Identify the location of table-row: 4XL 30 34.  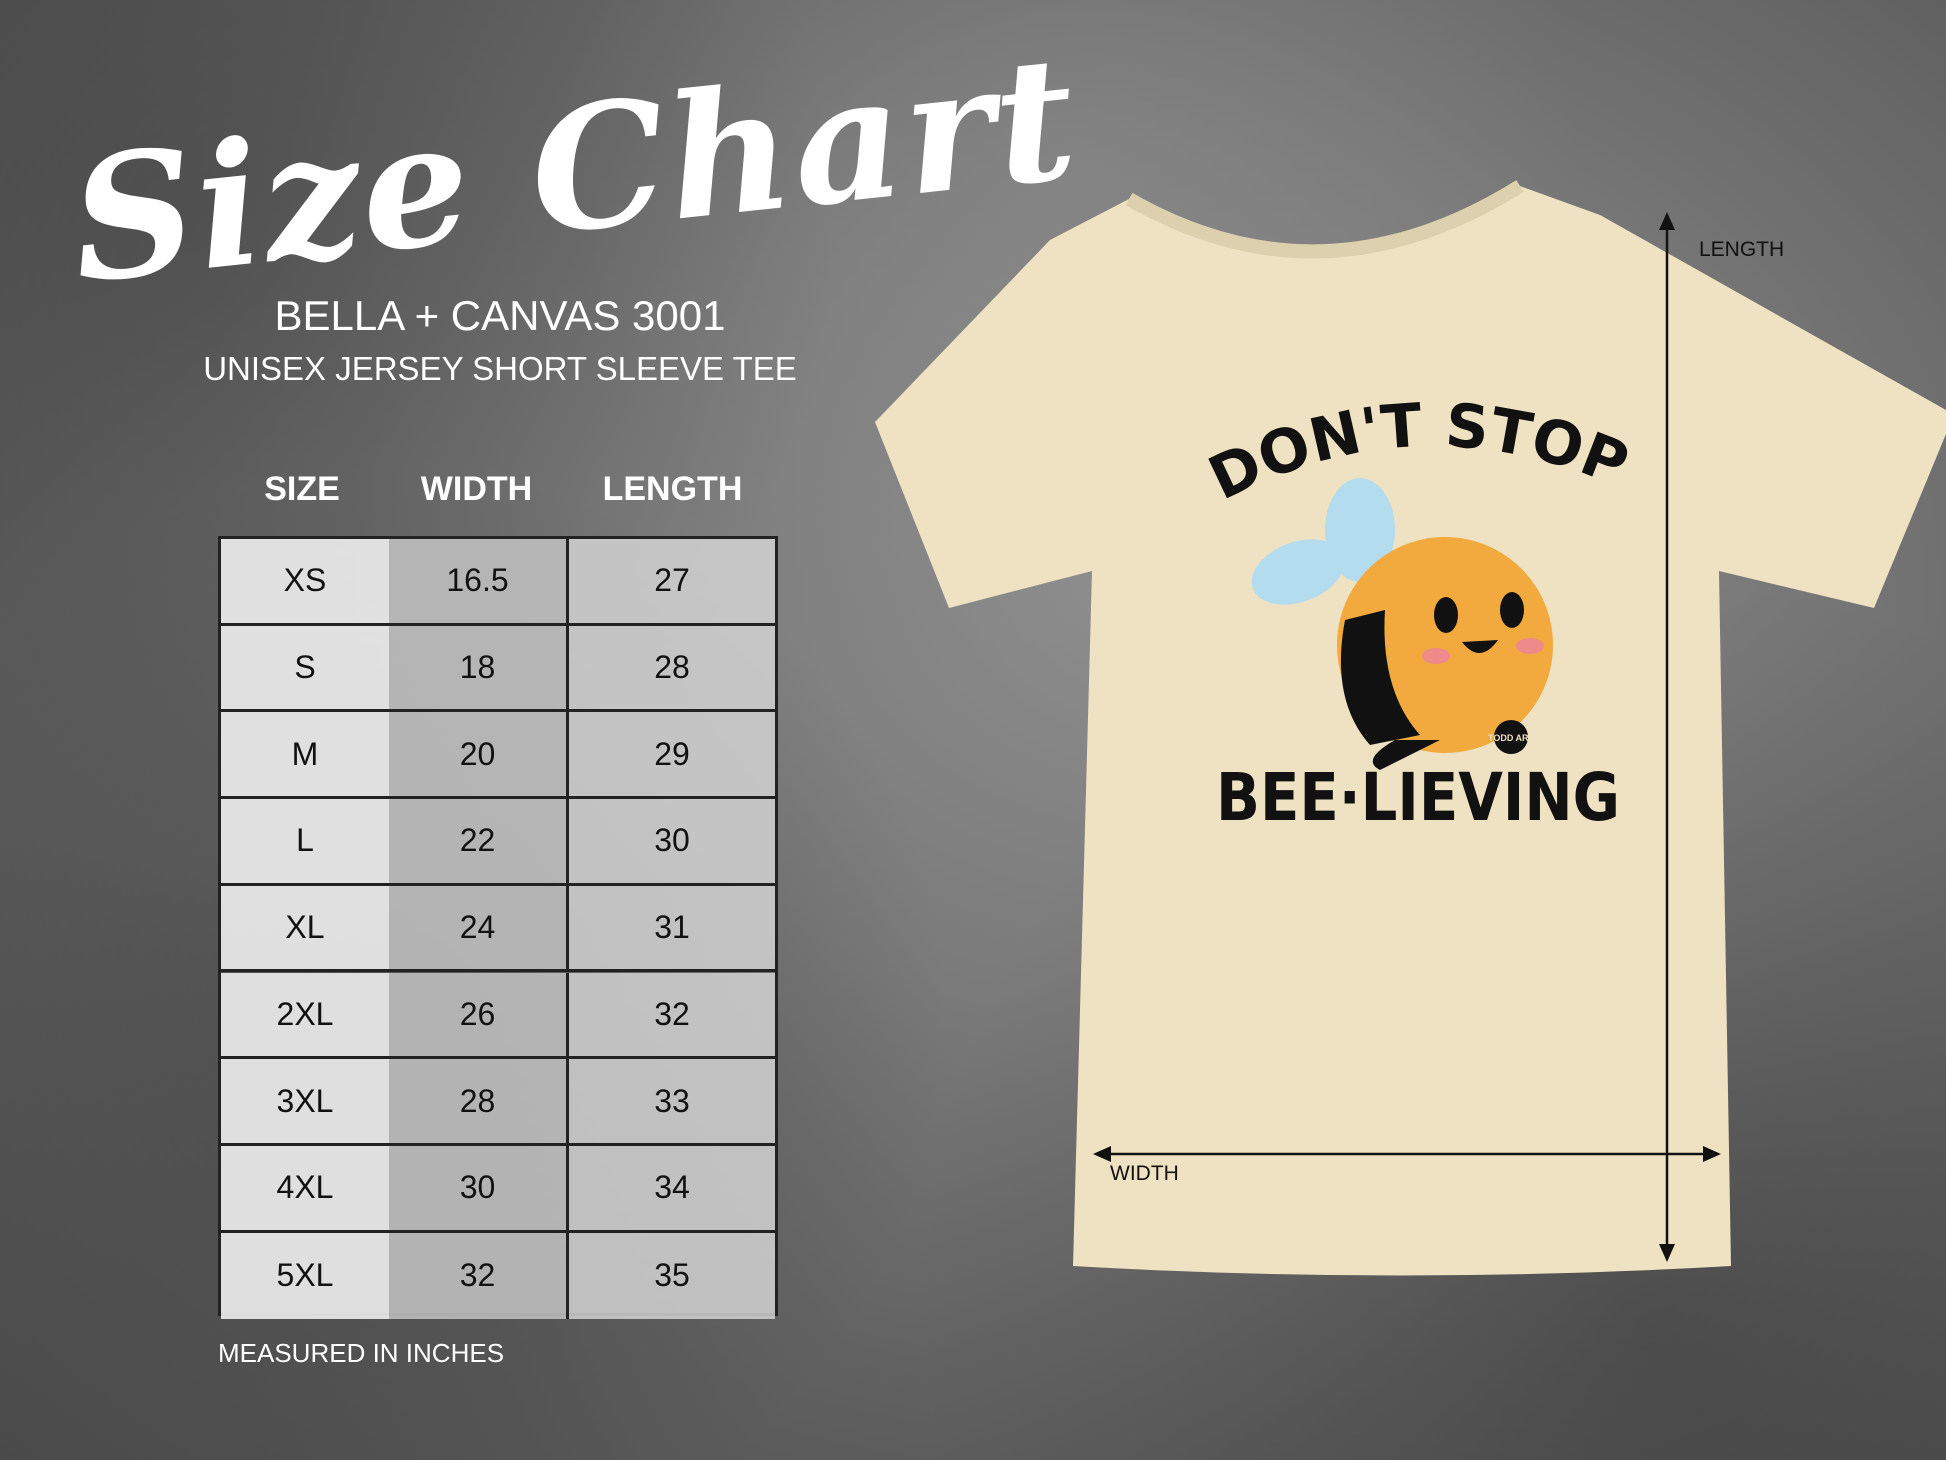
(498, 1189).